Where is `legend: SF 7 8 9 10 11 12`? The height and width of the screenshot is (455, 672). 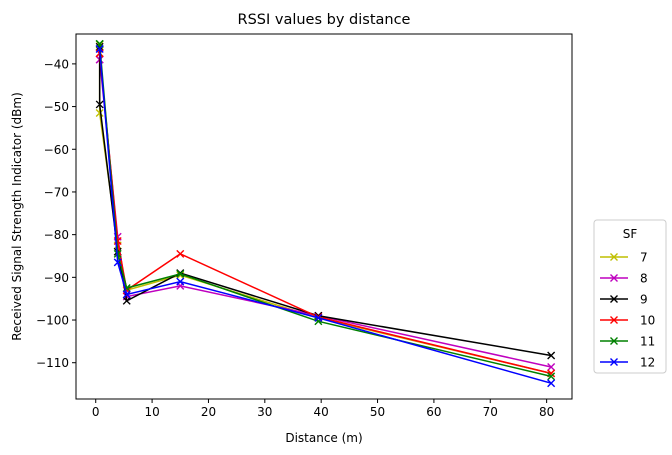 legend: SF 7 8 9 10 11 12 is located at coordinates (630, 296).